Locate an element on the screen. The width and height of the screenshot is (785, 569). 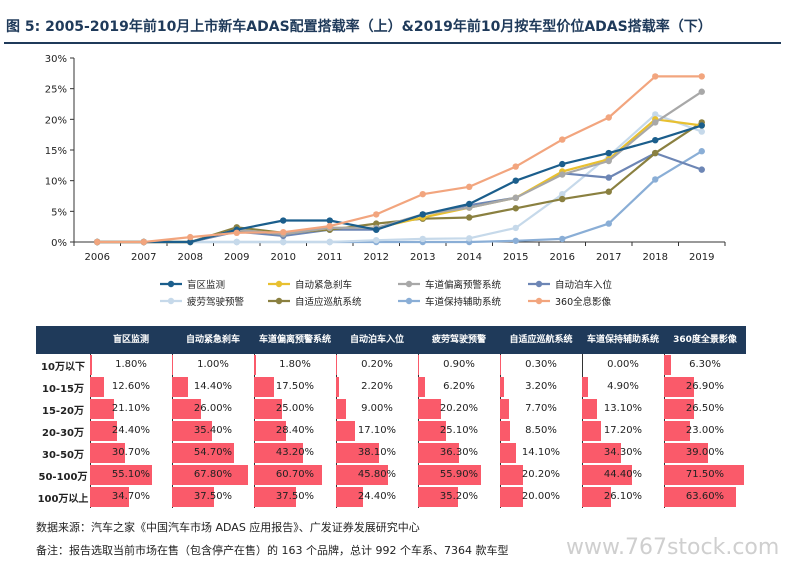
table-cell: 25.10% is located at coordinates (459, 431).